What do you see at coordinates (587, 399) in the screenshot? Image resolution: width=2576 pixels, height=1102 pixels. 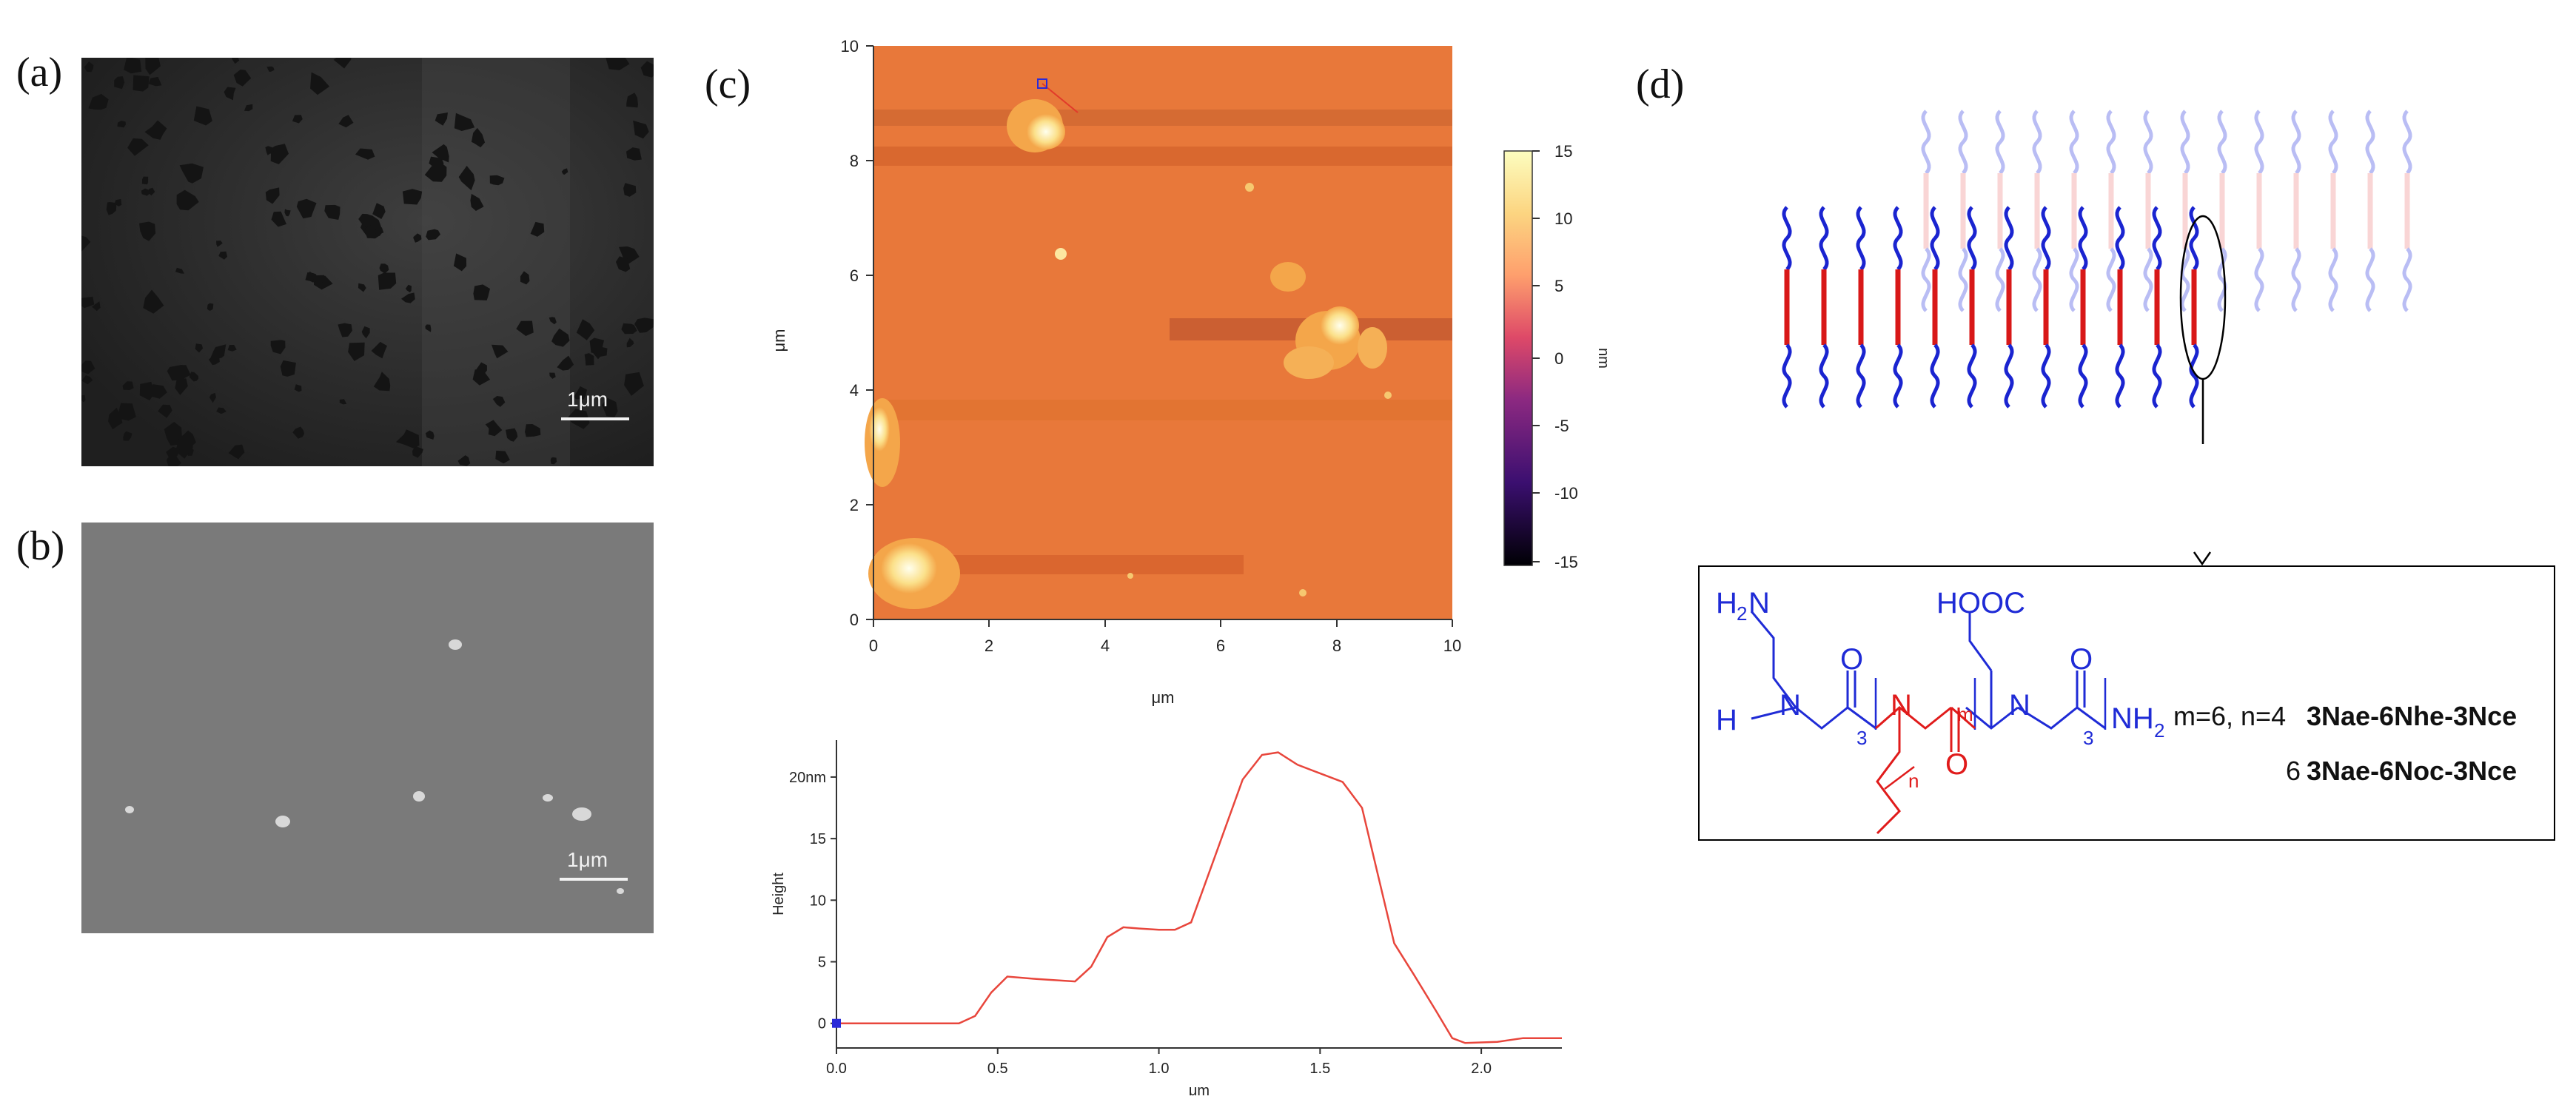 I see `scale-label-a: 1μm` at bounding box center [587, 399].